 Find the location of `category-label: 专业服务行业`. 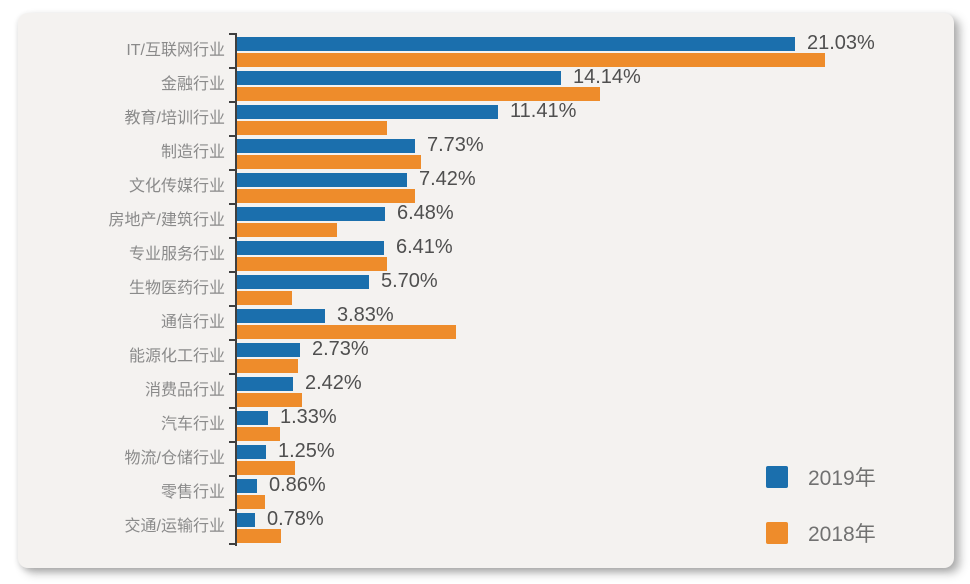

category-label: 专业服务行业 is located at coordinates (176, 254).